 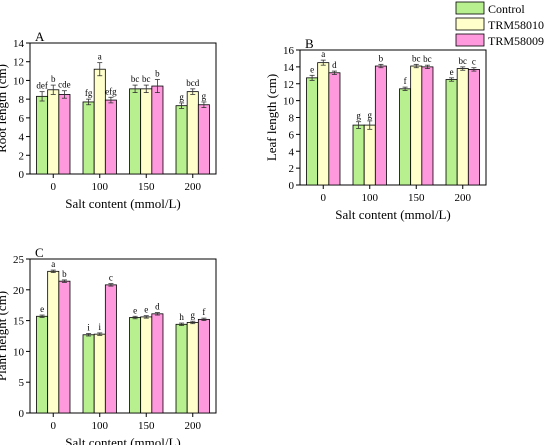 What do you see at coordinates (292, 135) in the screenshot?
I see `y-tick-label: 6` at bounding box center [292, 135].